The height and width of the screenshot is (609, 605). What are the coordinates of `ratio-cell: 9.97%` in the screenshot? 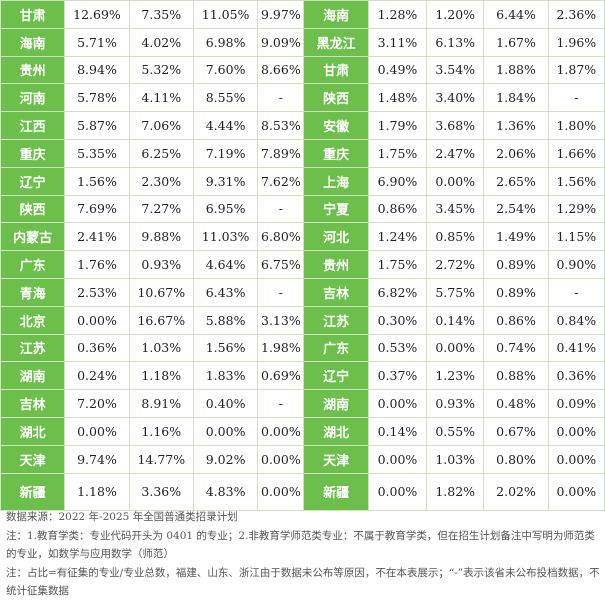 It's located at (281, 14).